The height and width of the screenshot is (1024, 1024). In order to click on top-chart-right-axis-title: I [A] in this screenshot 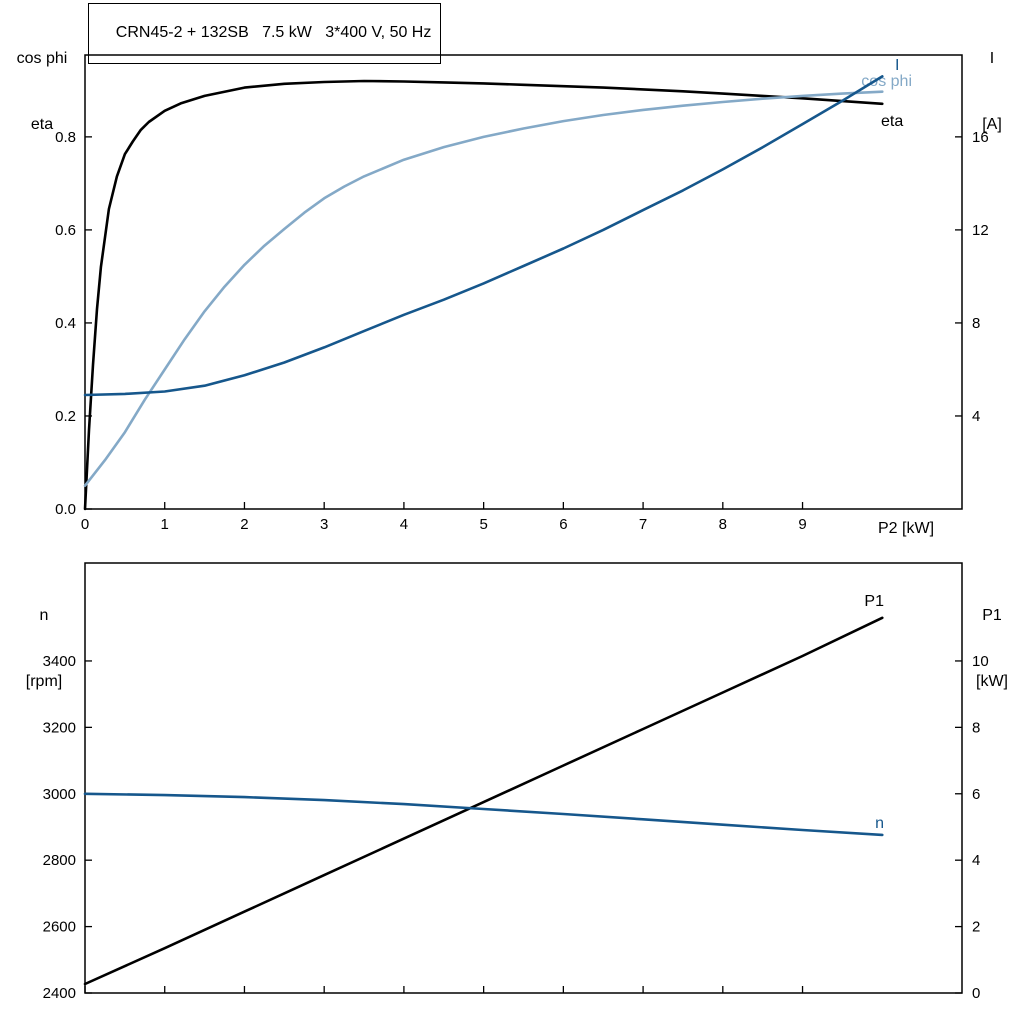, I will do `click(992, 92)`.